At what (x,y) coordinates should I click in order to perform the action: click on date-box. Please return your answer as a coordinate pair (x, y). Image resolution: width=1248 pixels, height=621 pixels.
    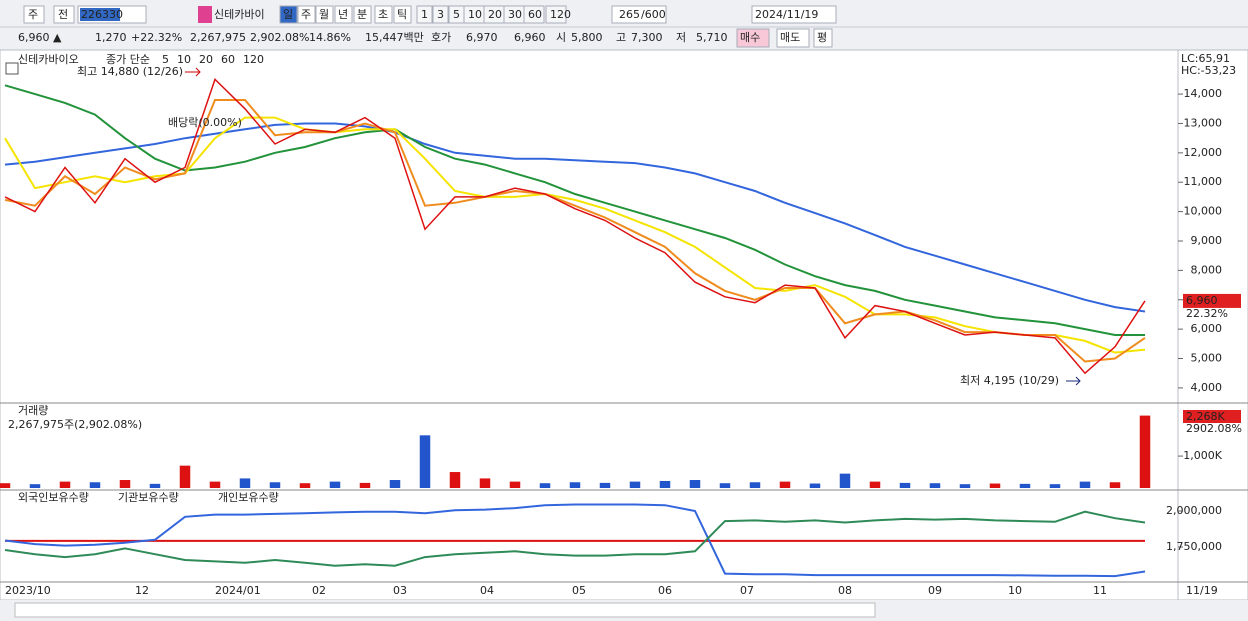
    Looking at the image, I should click on (794, 14).